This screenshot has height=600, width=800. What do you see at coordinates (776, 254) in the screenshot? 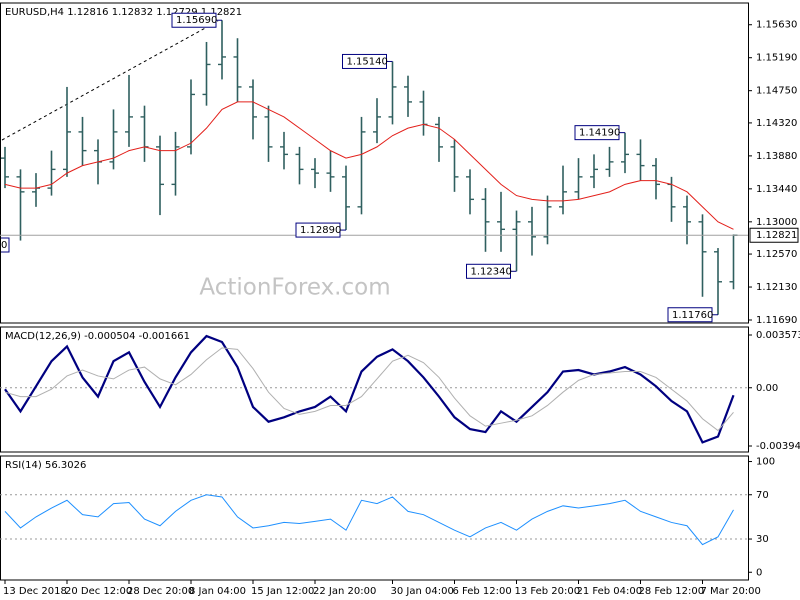
I see `y-tick-label: 1.12570` at bounding box center [776, 254].